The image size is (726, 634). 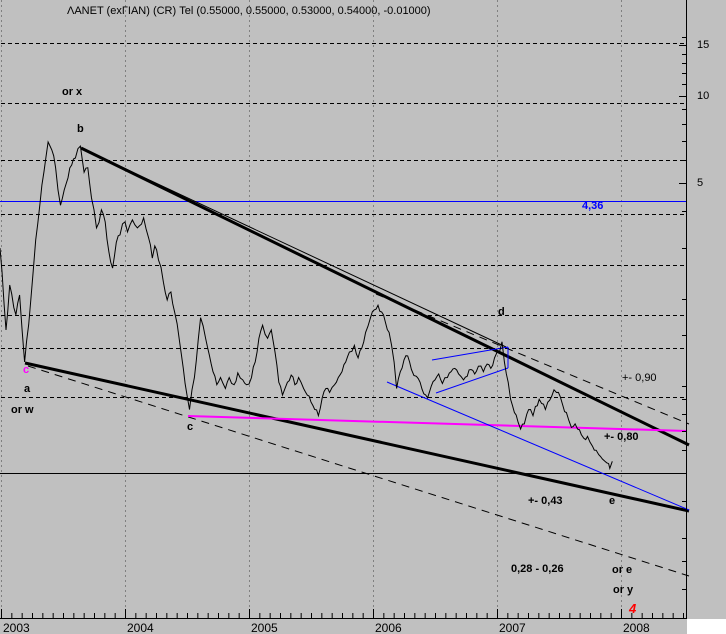 What do you see at coordinates (706, 626) in the screenshot?
I see `corner-mask` at bounding box center [706, 626].